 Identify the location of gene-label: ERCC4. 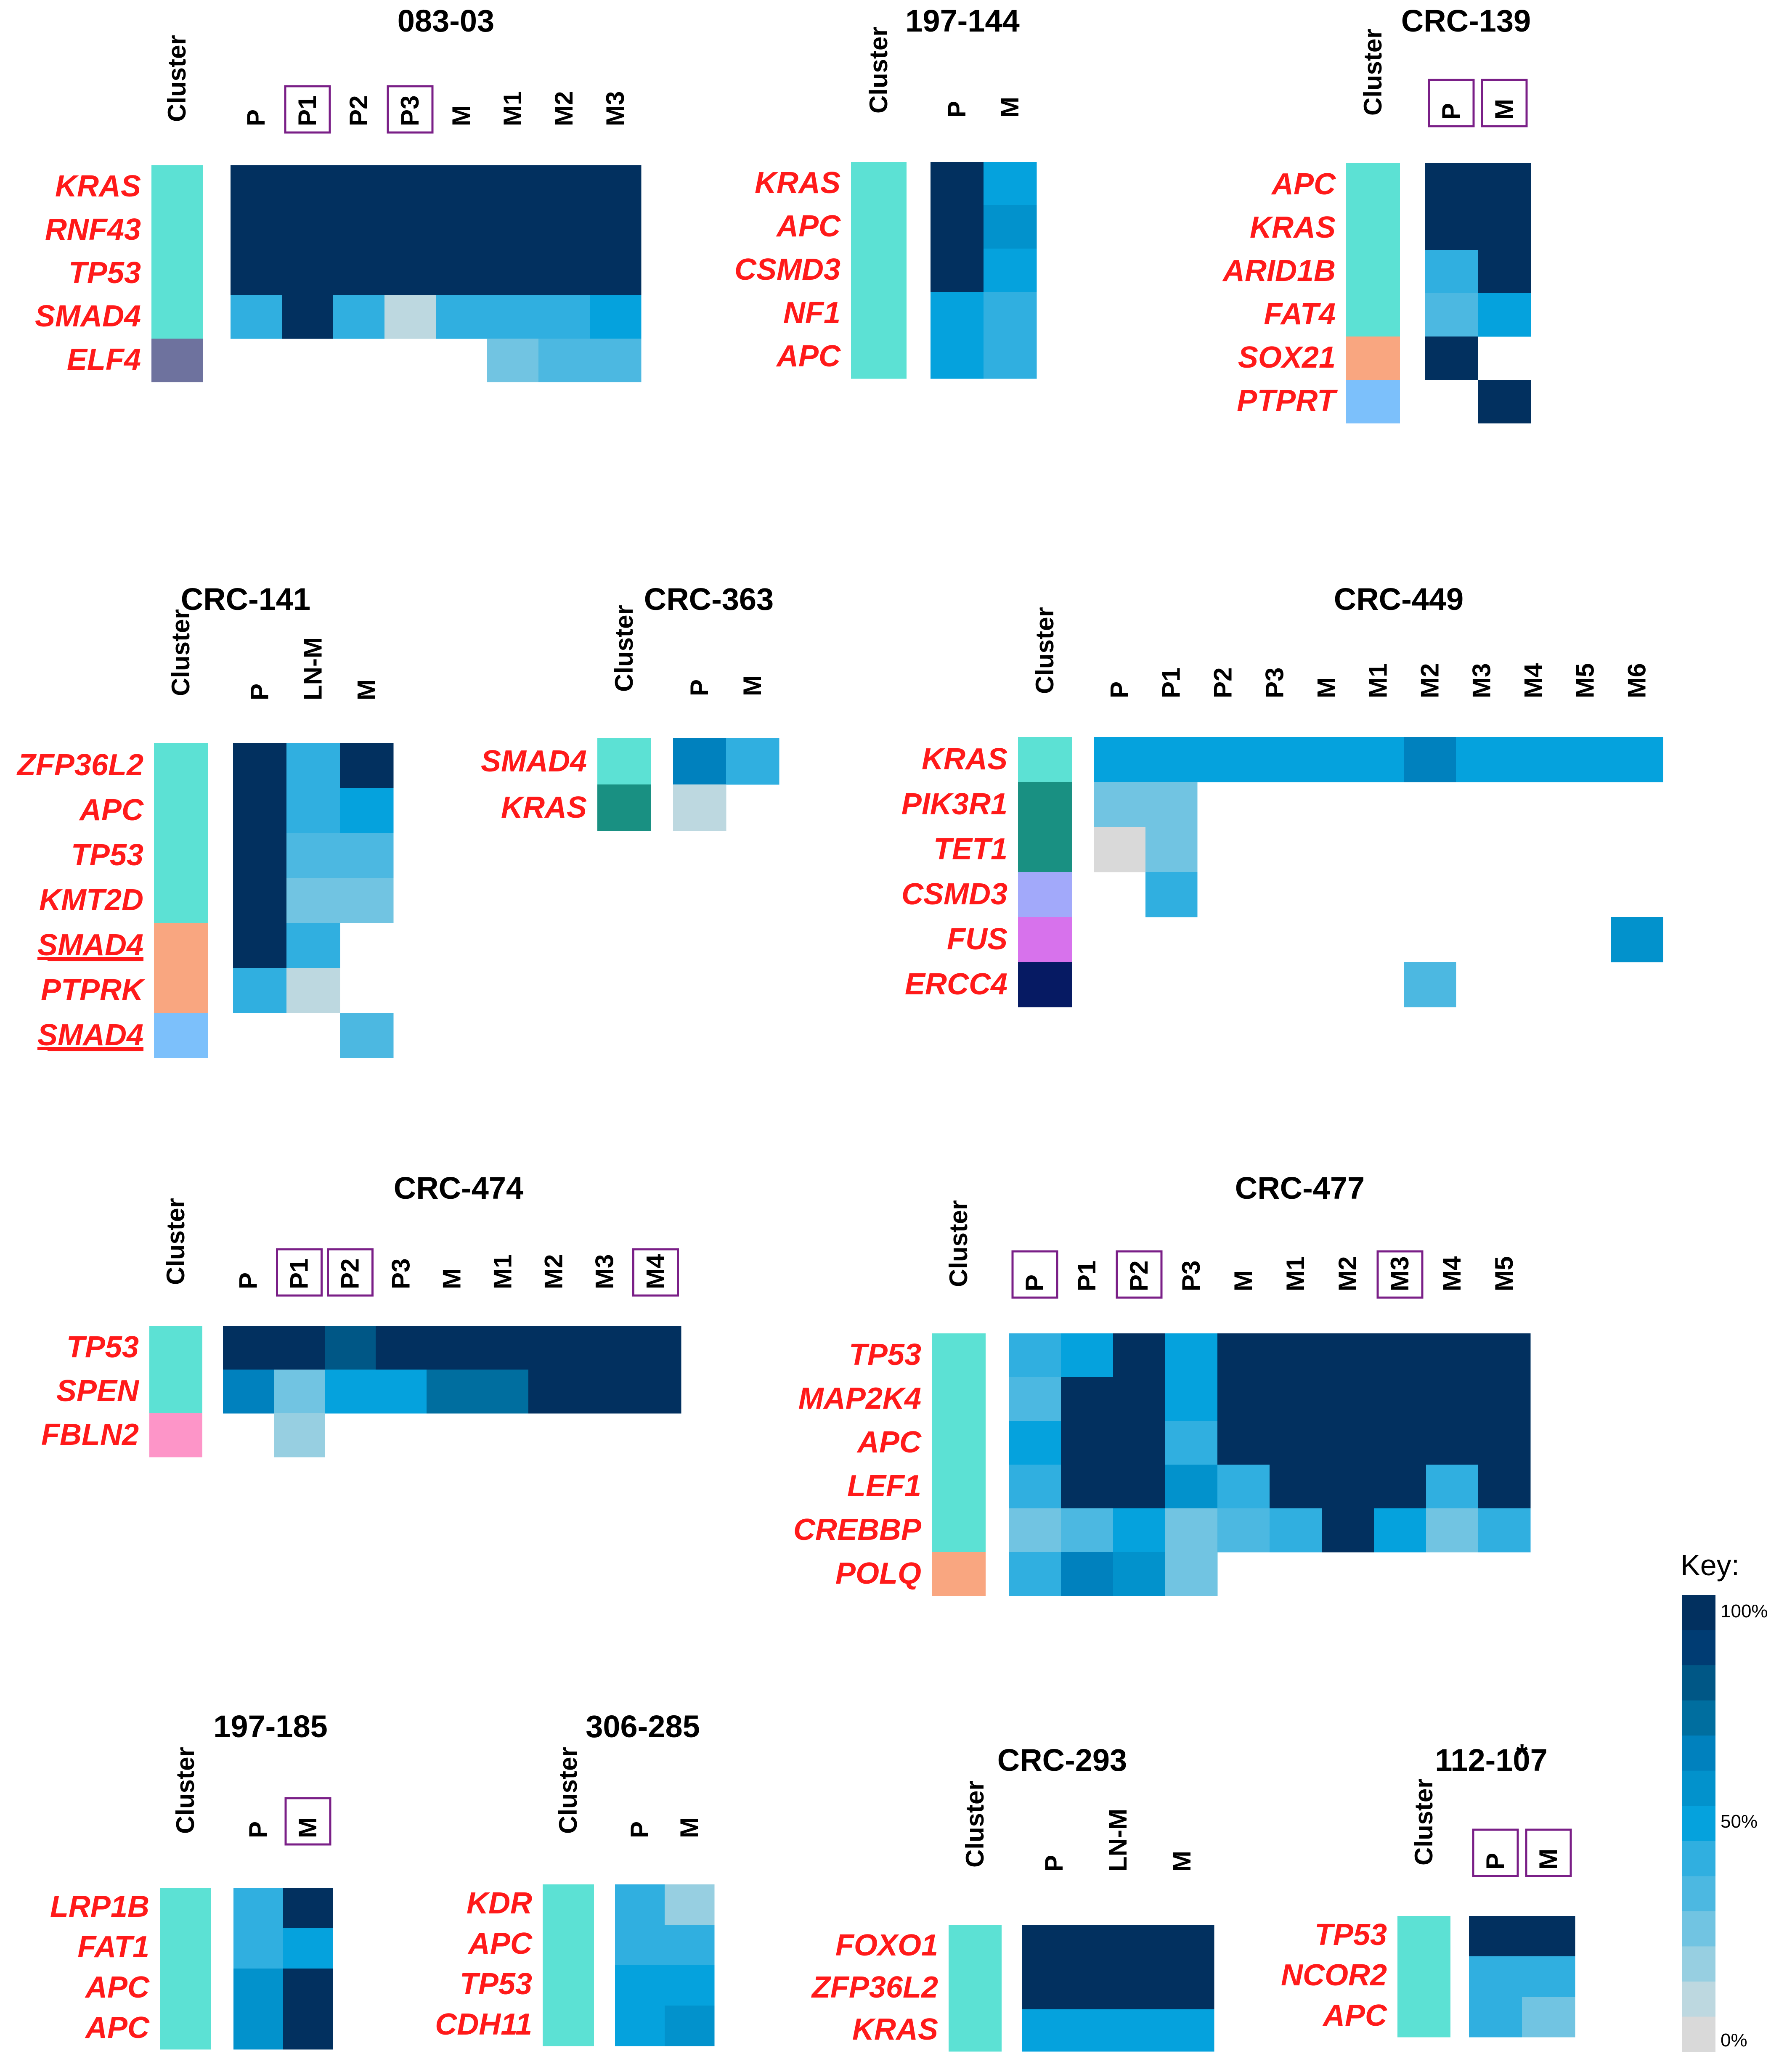
(956, 984).